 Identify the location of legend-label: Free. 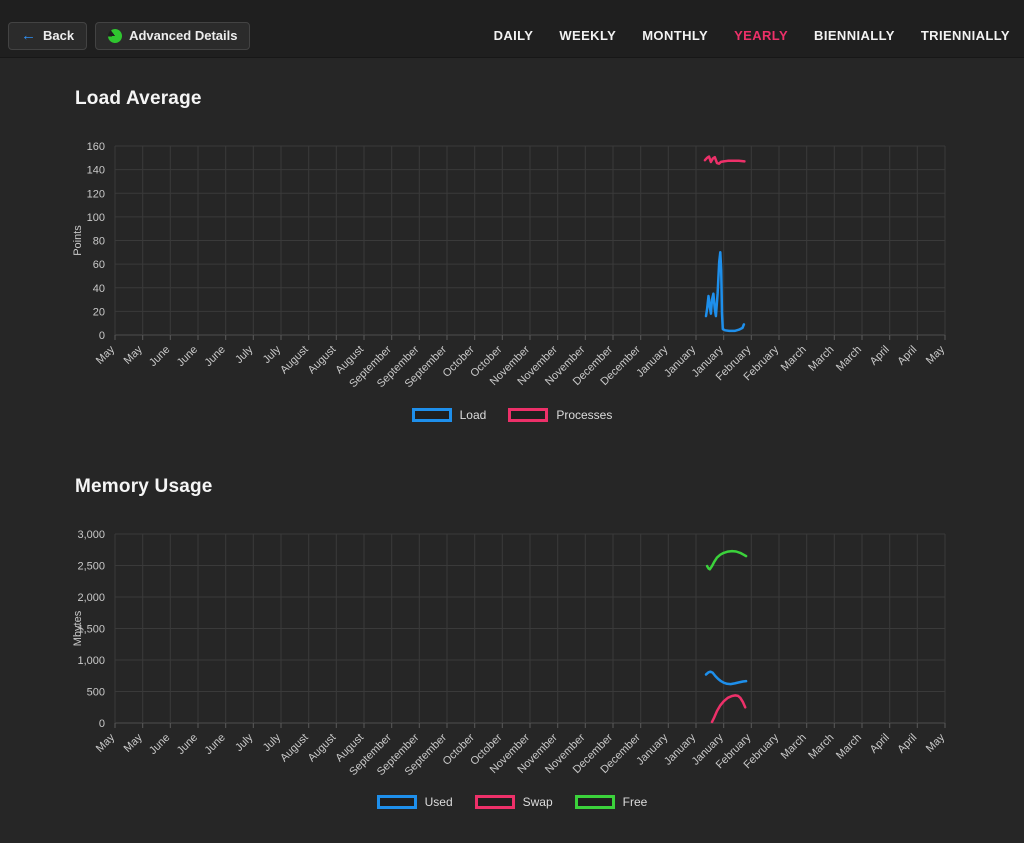
(635, 802).